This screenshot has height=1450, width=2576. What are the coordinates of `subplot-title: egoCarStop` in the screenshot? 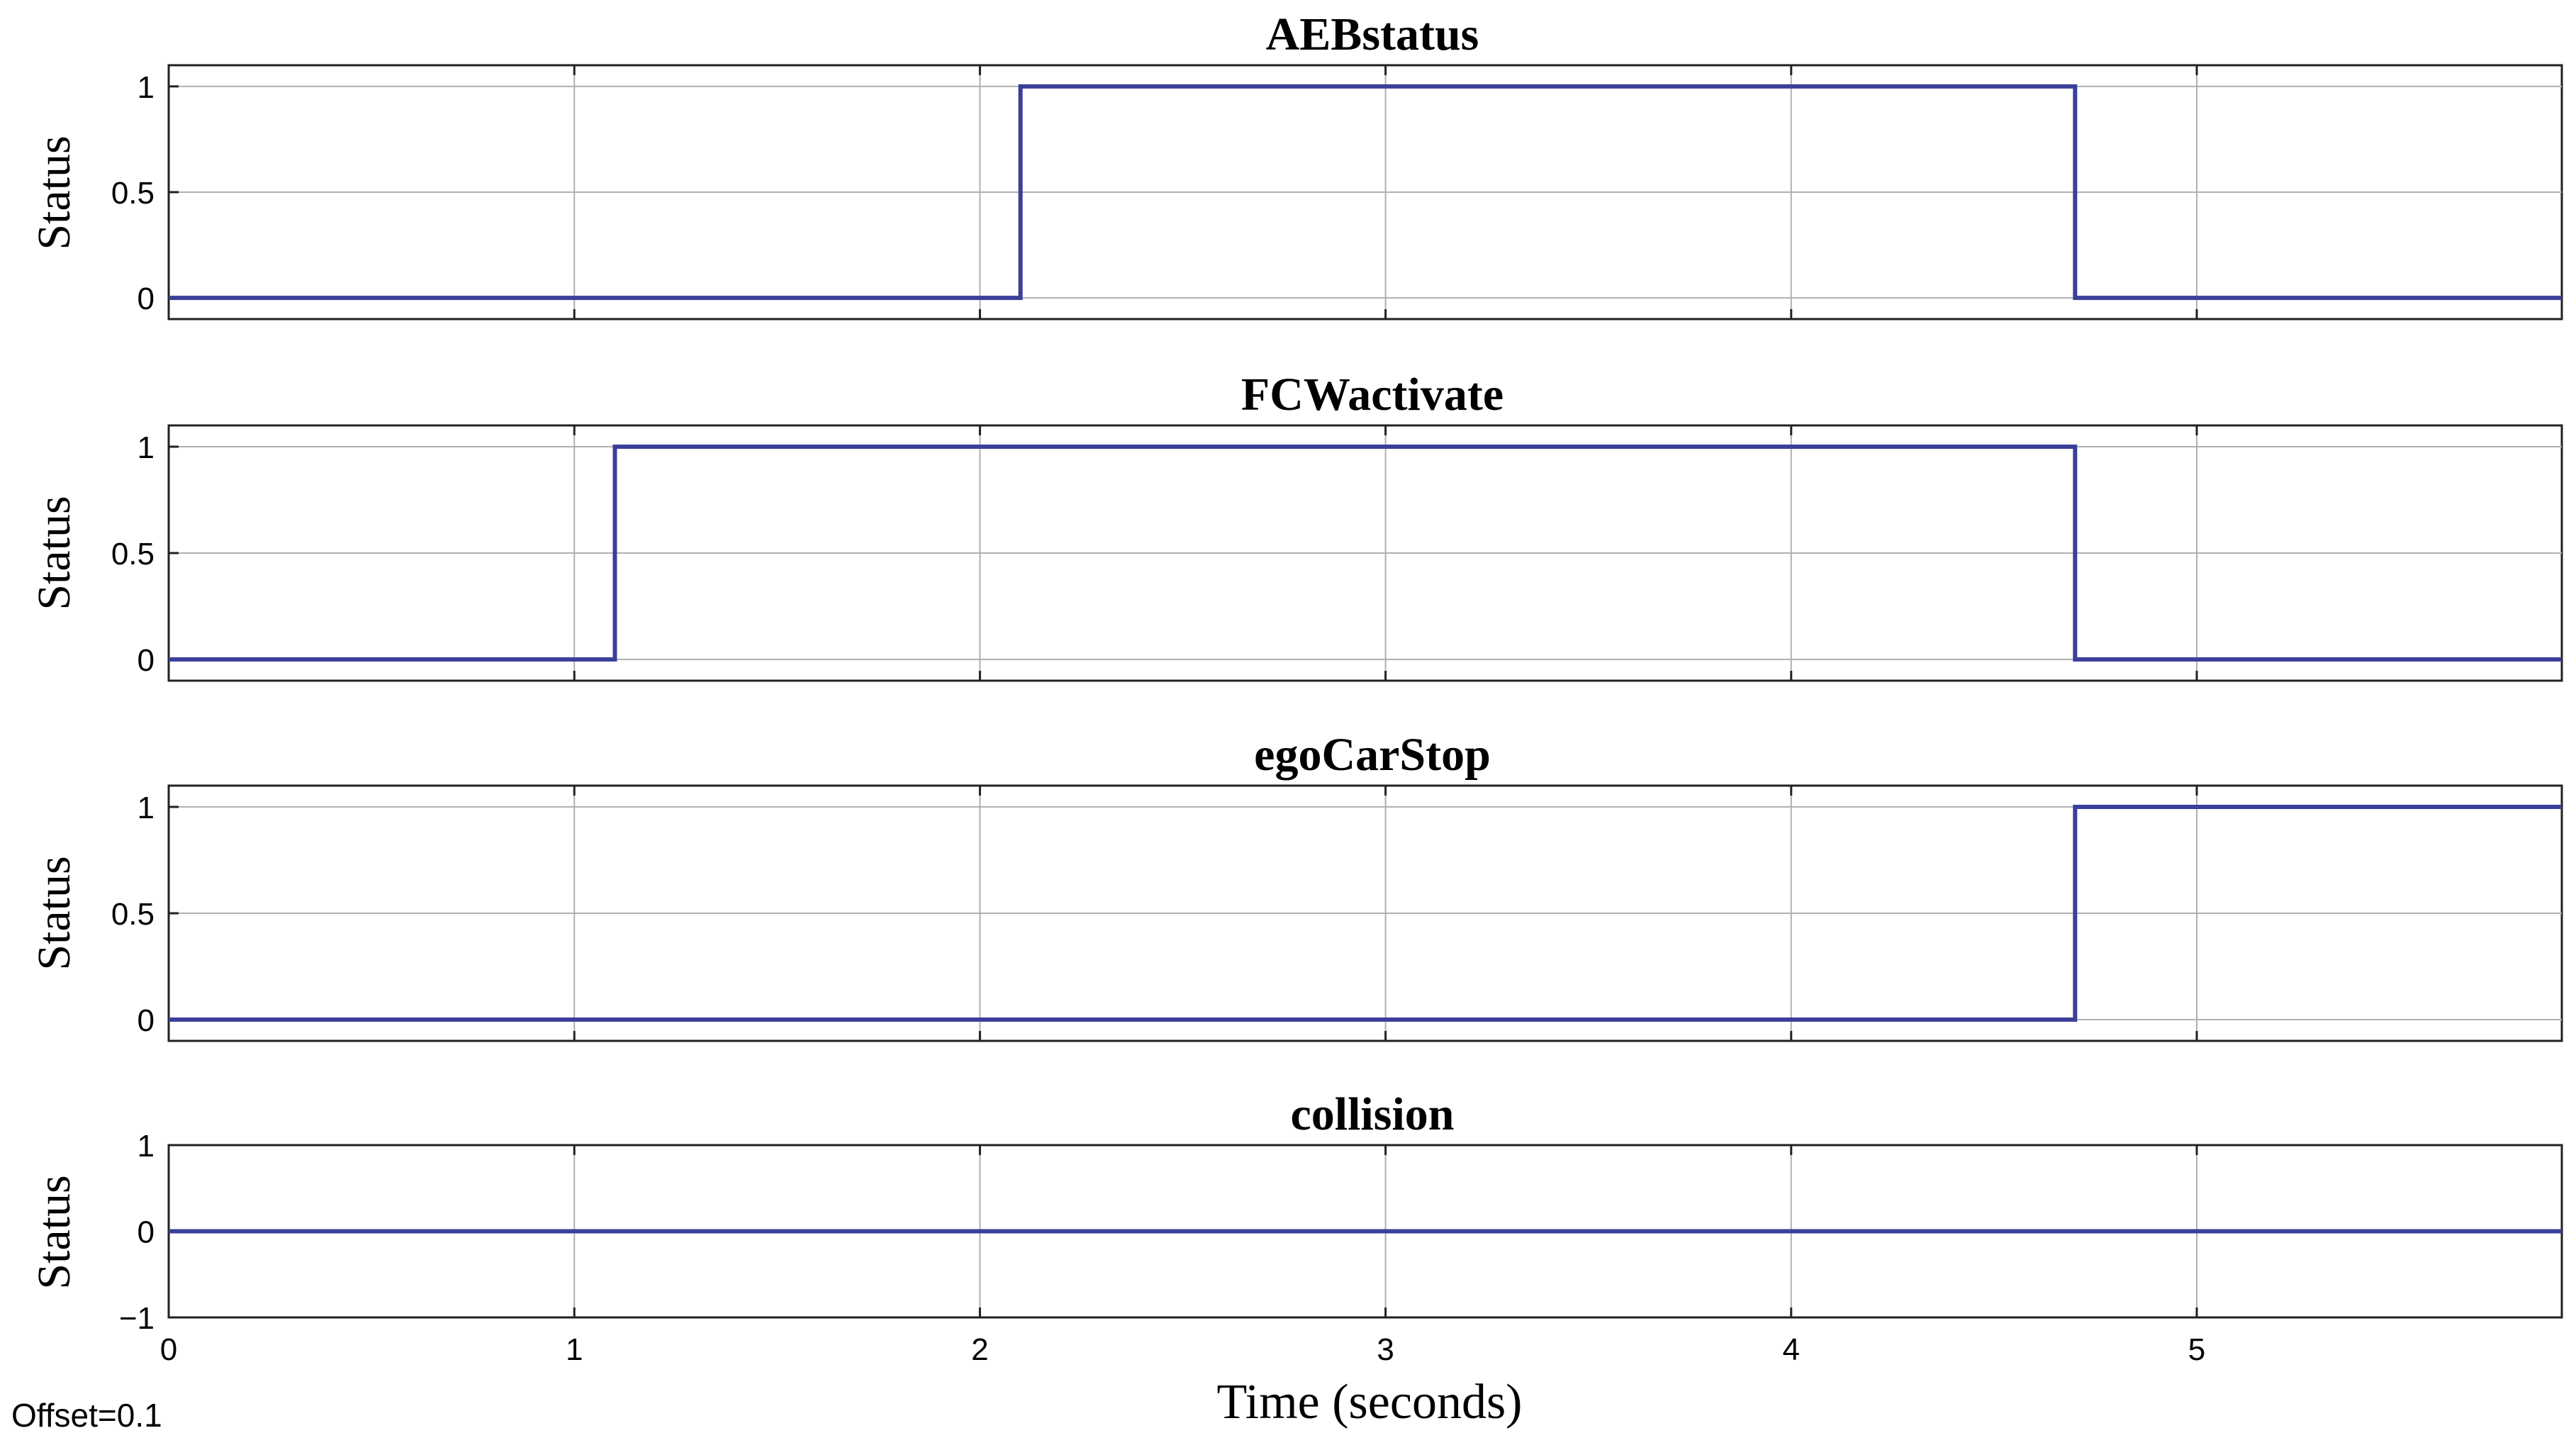 It's located at (1373, 755).